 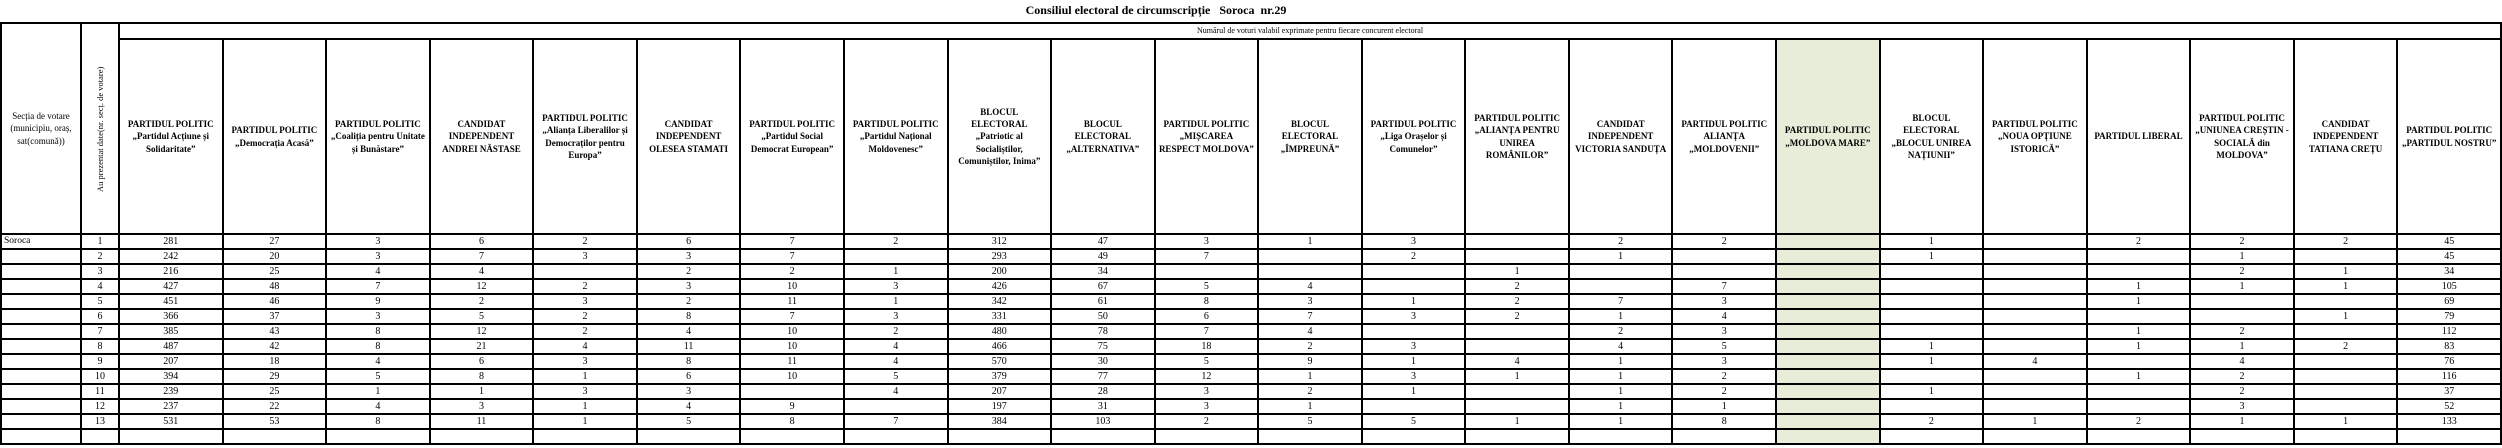 What do you see at coordinates (274, 256) in the screenshot?
I see `vote-count-cell: 20` at bounding box center [274, 256].